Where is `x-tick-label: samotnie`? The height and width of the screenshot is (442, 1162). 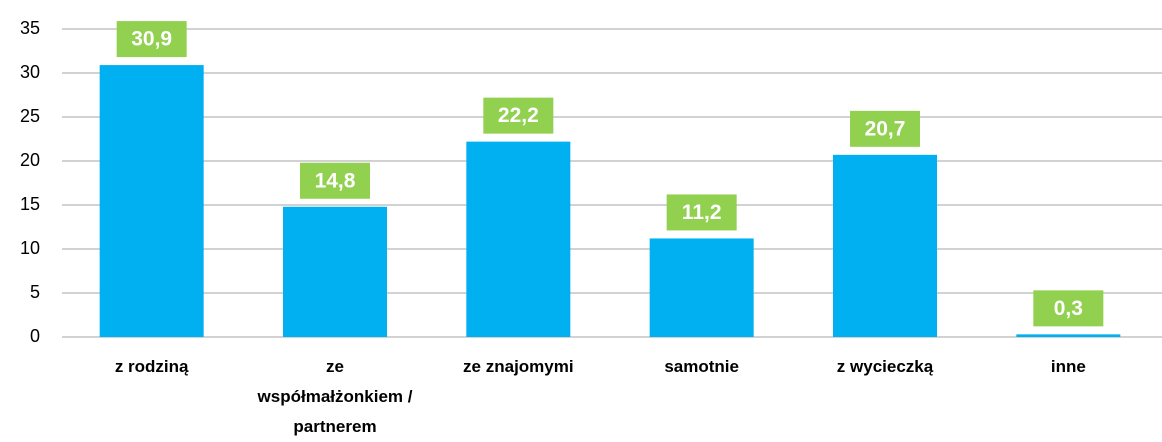
x-tick-label: samotnie is located at coordinates (701, 366).